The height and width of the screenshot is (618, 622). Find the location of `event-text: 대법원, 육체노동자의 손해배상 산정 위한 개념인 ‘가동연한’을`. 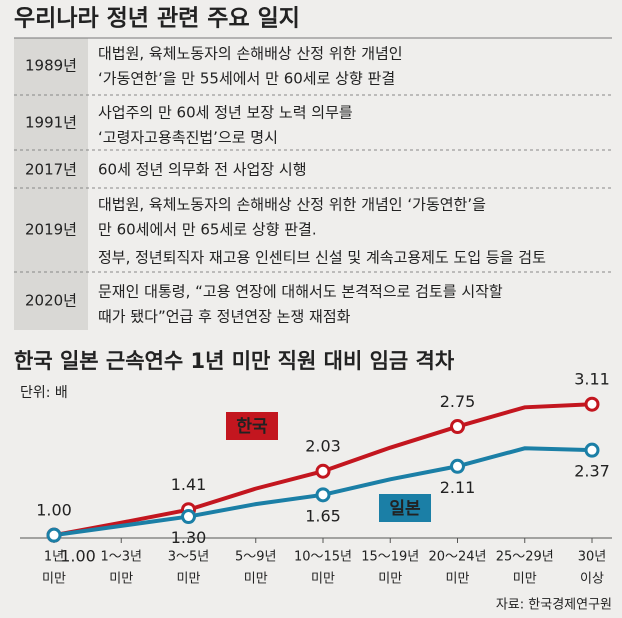

event-text: 대법원, 육체노동자의 손해배상 산정 위한 개념인 ‘가동연한’을 is located at coordinates (292, 205).